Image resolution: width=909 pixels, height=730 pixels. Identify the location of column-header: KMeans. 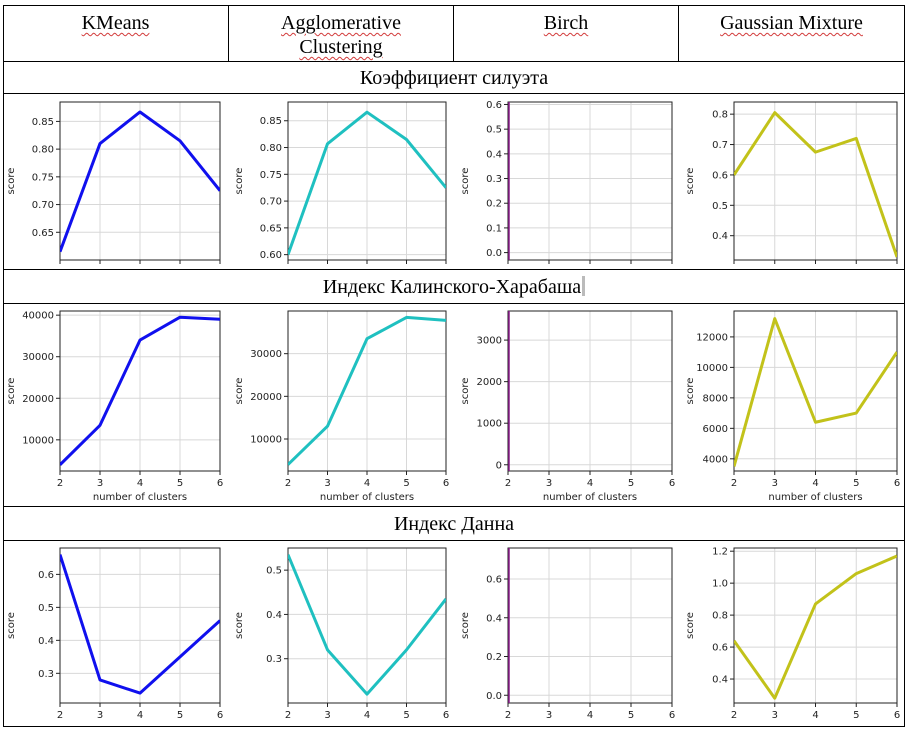
(115, 23).